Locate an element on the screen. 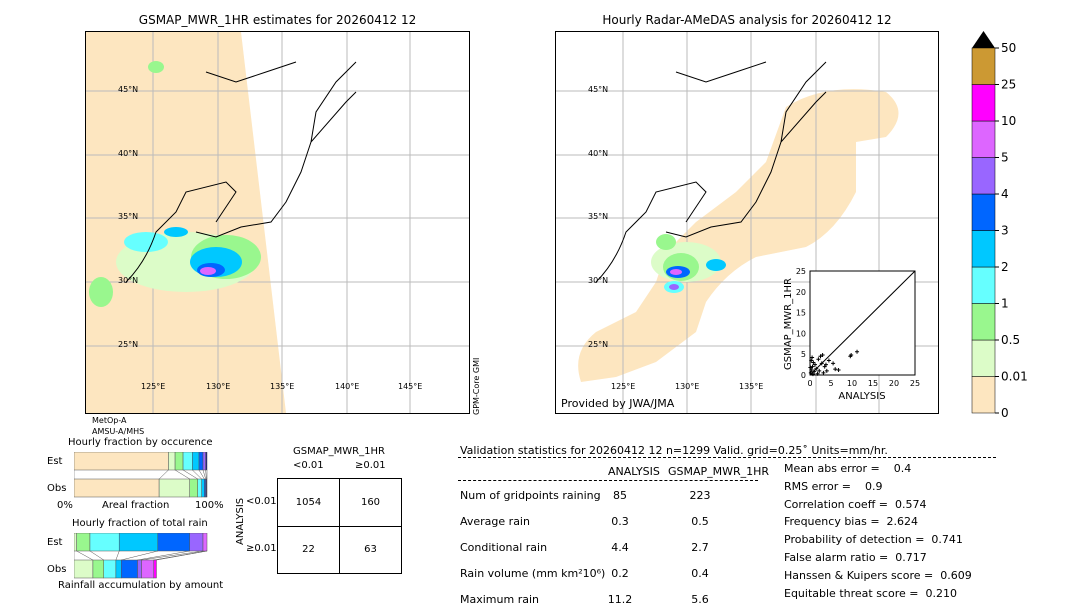  stat-gsmap: 5.6 is located at coordinates (700, 599).